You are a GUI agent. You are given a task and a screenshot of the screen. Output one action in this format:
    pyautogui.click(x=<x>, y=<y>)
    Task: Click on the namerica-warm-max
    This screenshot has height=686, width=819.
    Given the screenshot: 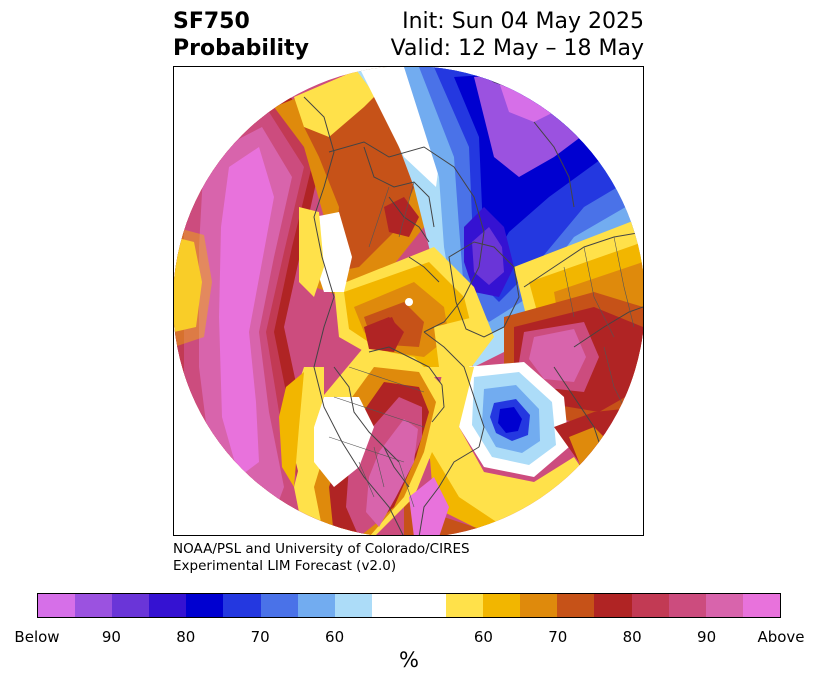 What is the action you would take?
    pyautogui.click(x=429, y=506)
    